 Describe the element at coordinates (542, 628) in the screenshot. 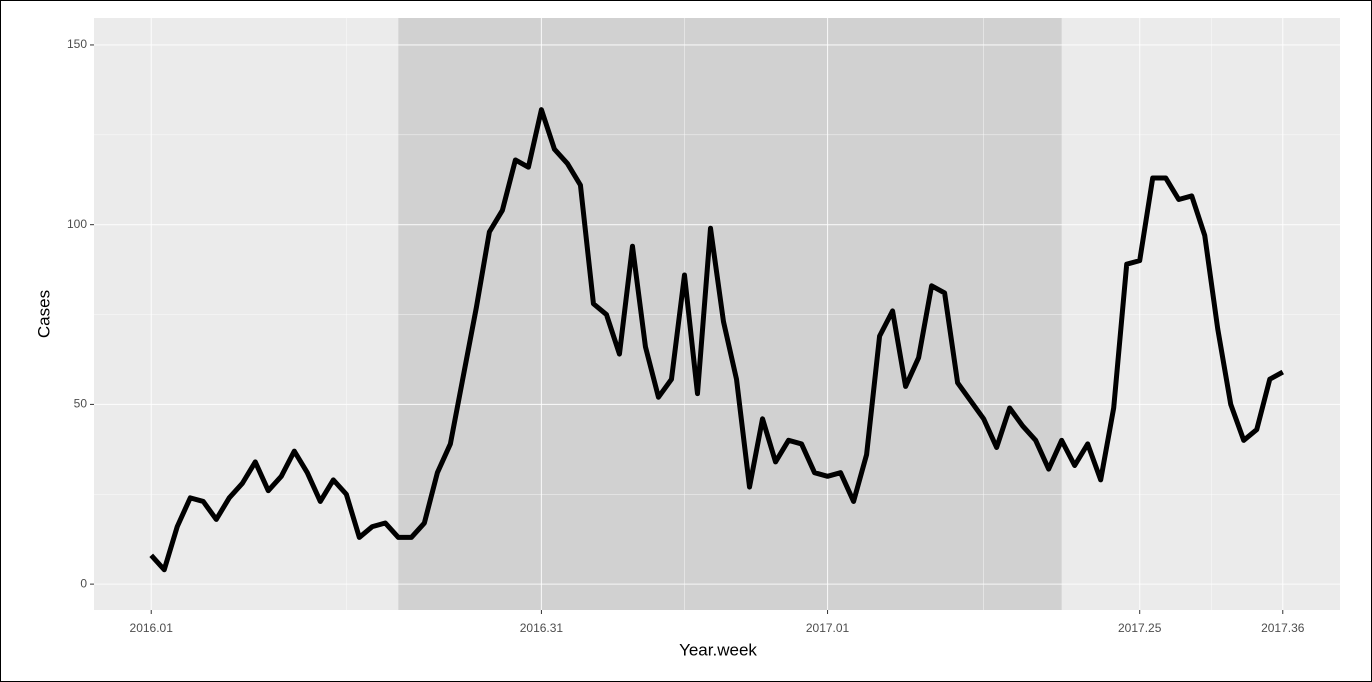

I see `x-tick-label: 2016.31` at that location.